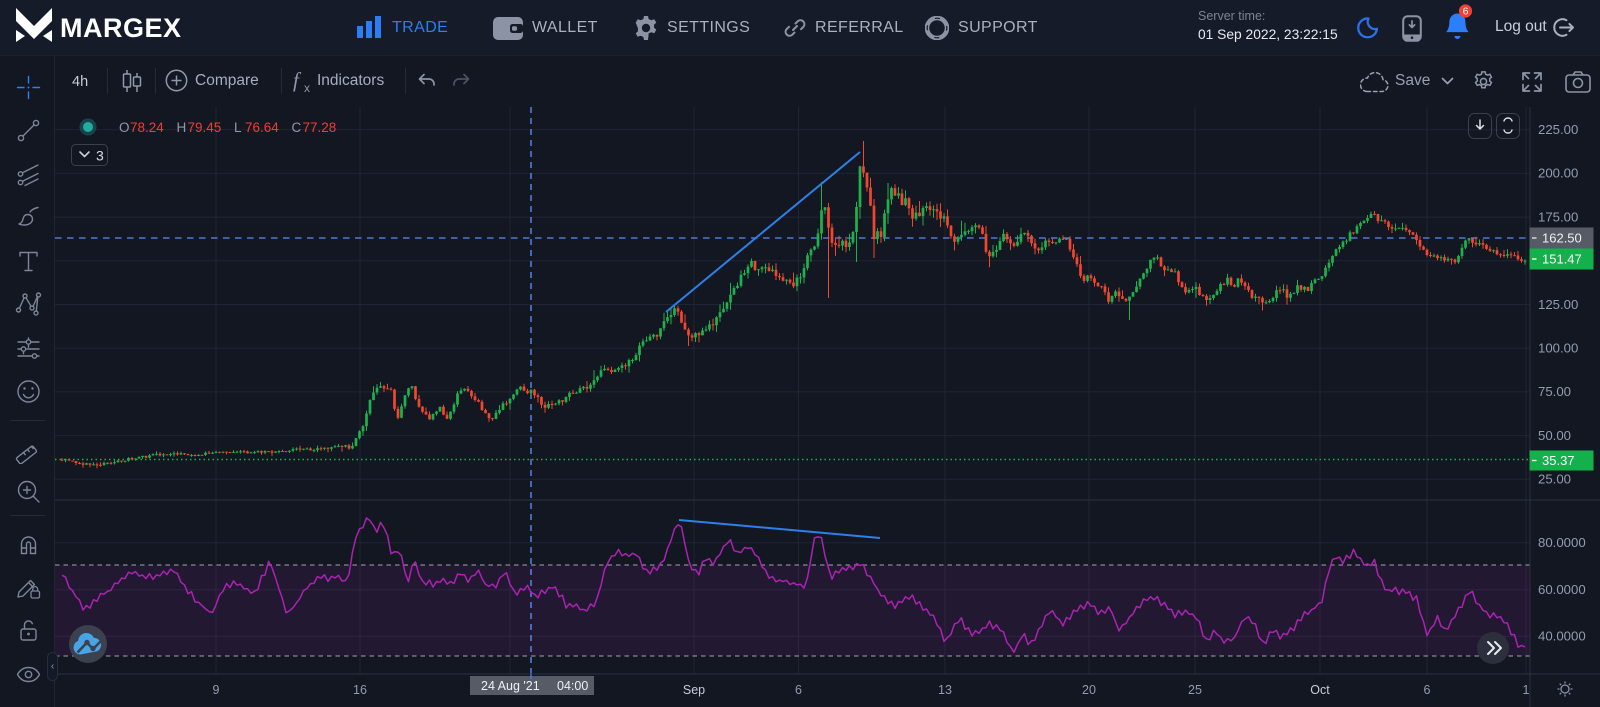 Image resolution: width=1600 pixels, height=707 pixels. Describe the element at coordinates (297, 80) in the screenshot. I see `svg-text: f` at that location.